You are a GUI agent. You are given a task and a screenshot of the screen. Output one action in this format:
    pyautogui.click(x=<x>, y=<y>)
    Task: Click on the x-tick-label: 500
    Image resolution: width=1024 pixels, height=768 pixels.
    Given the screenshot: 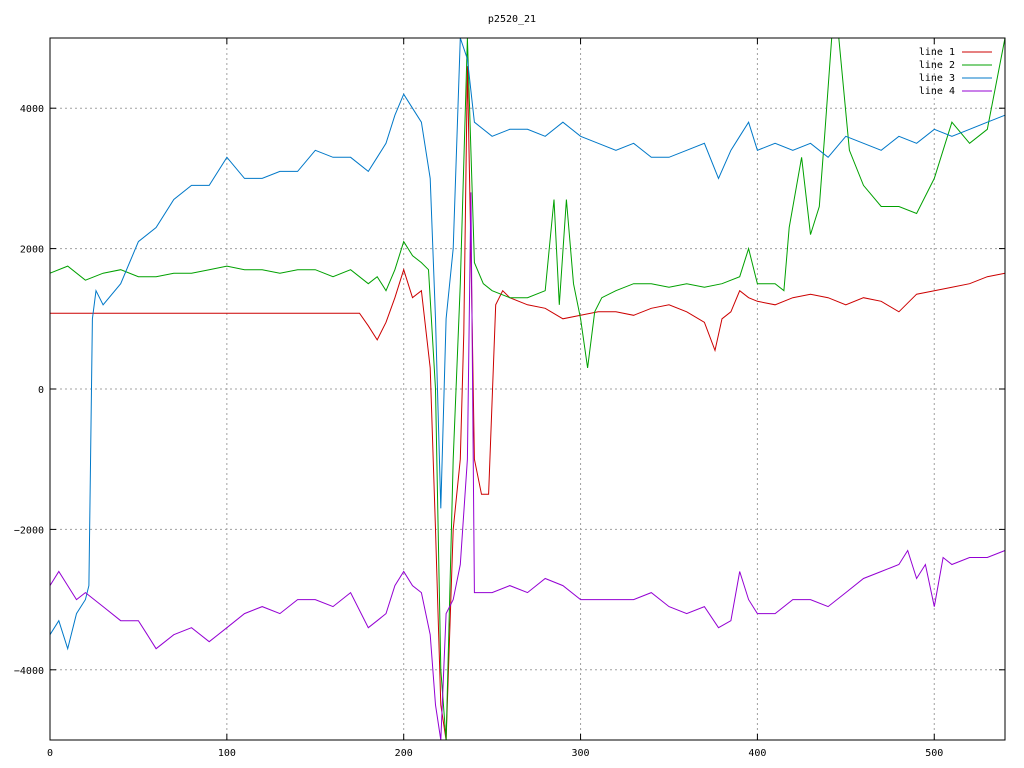 What is the action you would take?
    pyautogui.click(x=934, y=753)
    